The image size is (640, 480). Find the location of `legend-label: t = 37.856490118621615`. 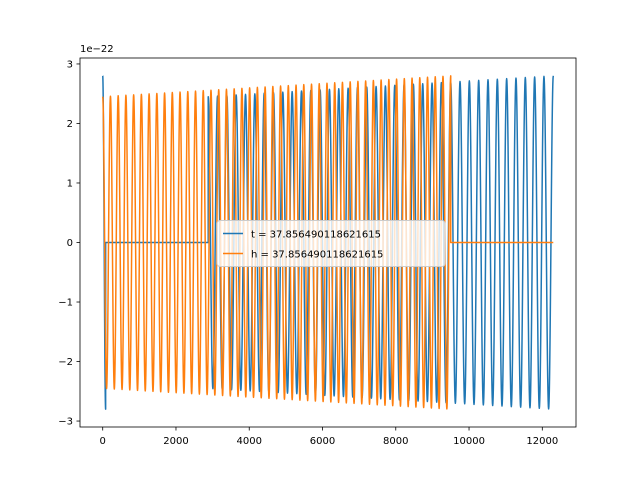

legend-label: t = 37.856490118621615 is located at coordinates (316, 235).